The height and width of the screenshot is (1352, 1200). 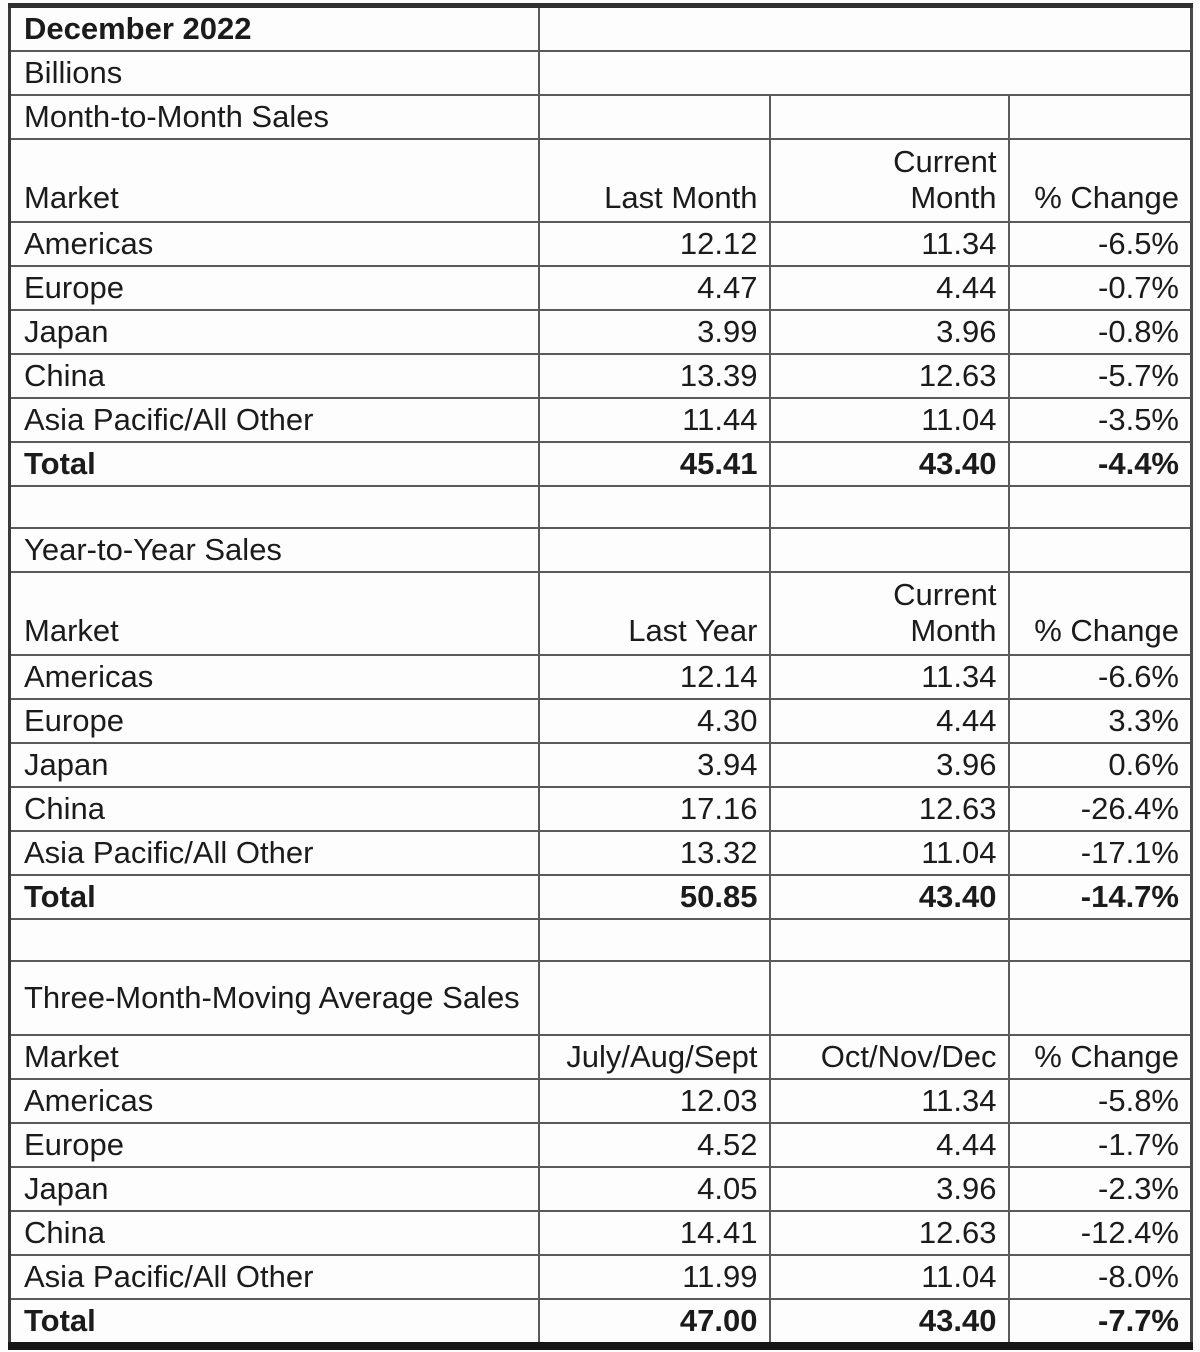 I want to click on table-row: Month-to-Month Sales, so click(x=600, y=117).